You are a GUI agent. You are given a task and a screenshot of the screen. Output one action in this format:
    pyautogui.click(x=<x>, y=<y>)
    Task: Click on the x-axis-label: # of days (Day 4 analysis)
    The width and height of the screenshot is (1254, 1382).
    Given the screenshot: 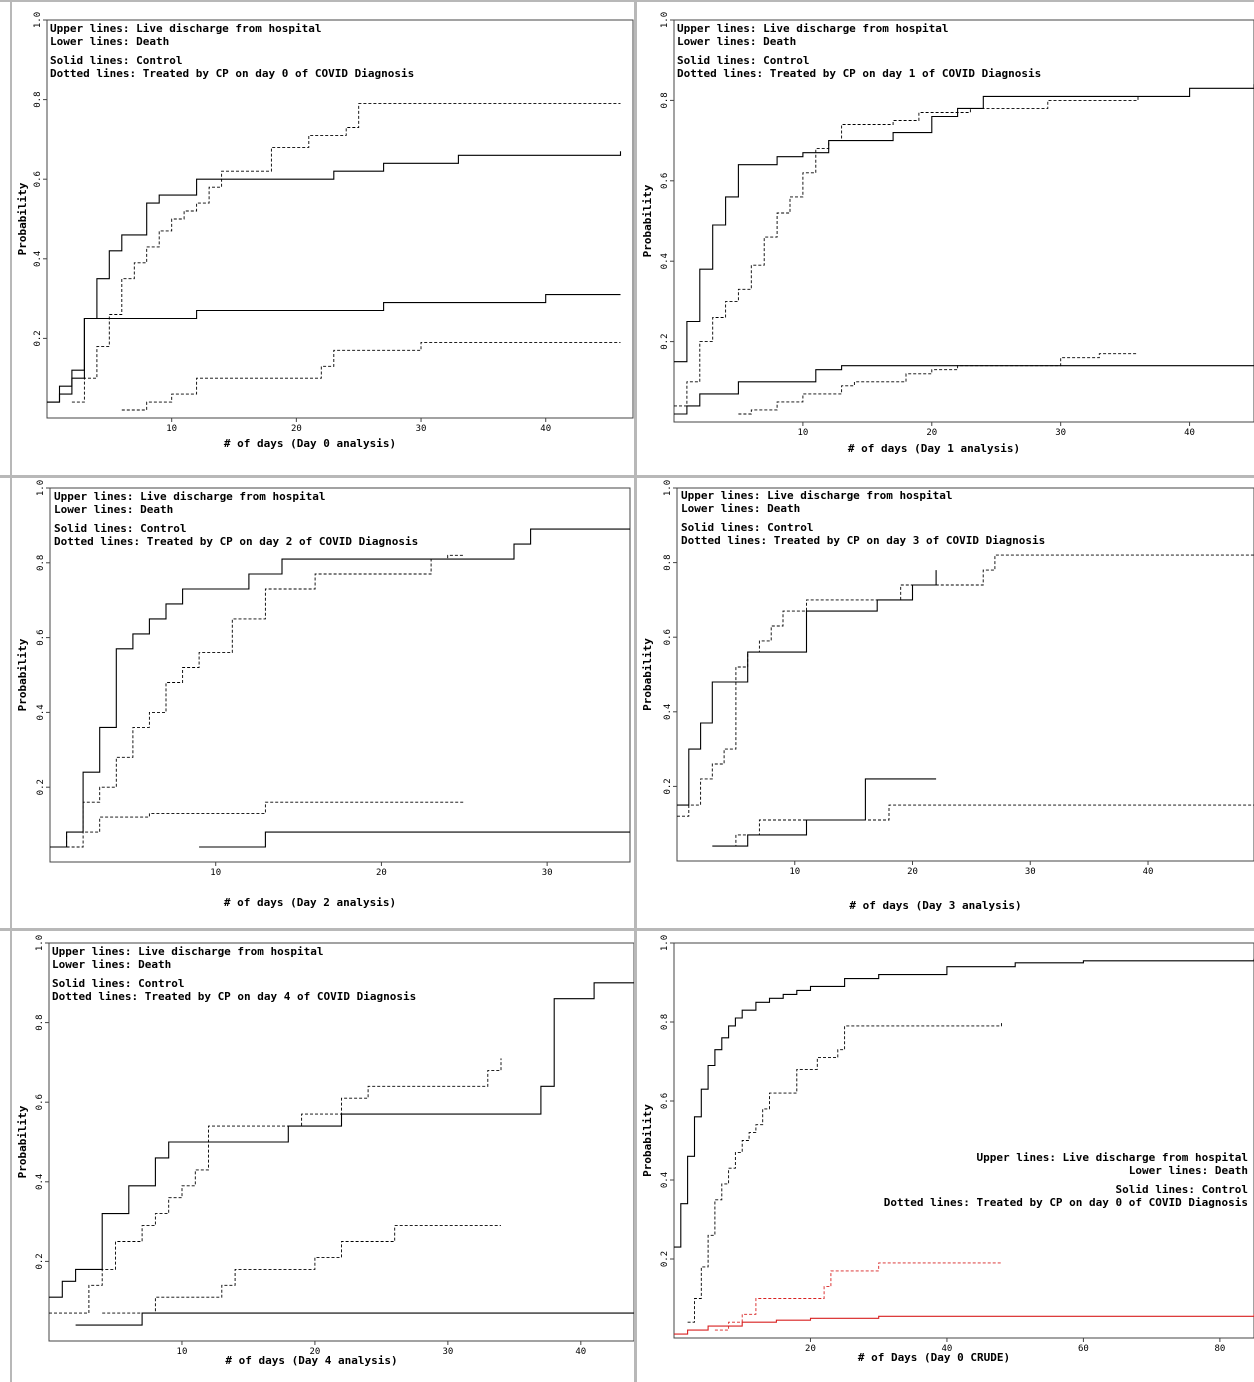 What is the action you would take?
    pyautogui.click(x=311, y=1360)
    